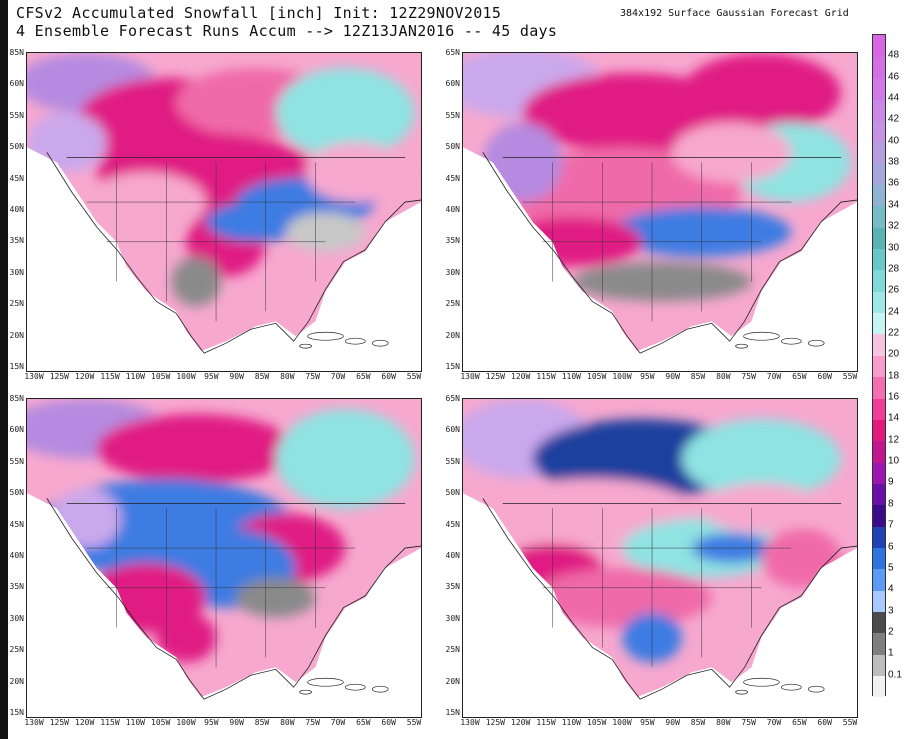 This screenshot has height=739, width=920. Describe the element at coordinates (186, 722) in the screenshot. I see `longitude-label: 100W` at that location.